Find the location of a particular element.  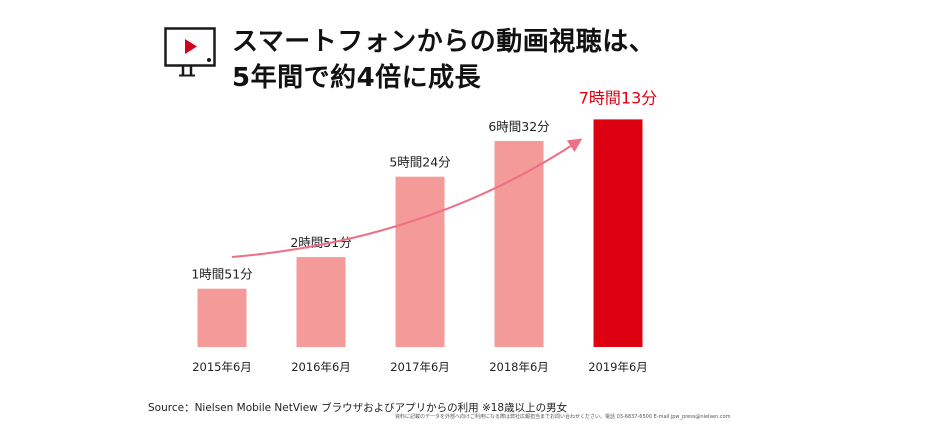

data-label-4: 6時間32分 is located at coordinates (518, 126).